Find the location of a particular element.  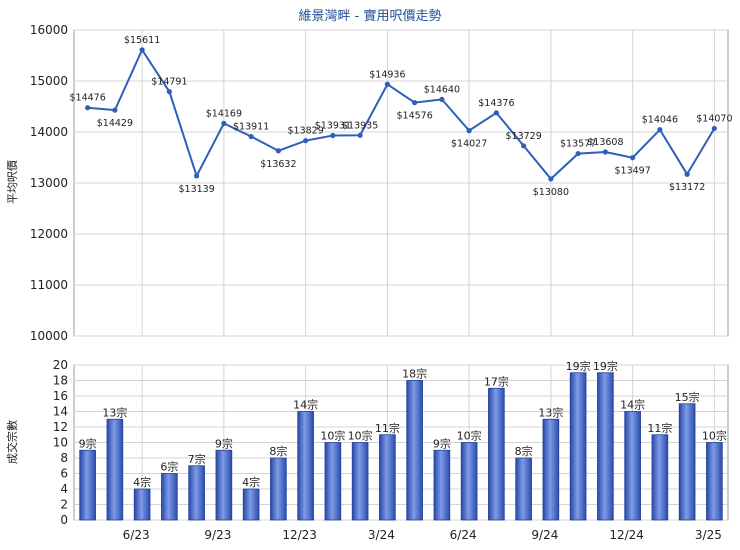

price-data-label: $13497 is located at coordinates (632, 171).